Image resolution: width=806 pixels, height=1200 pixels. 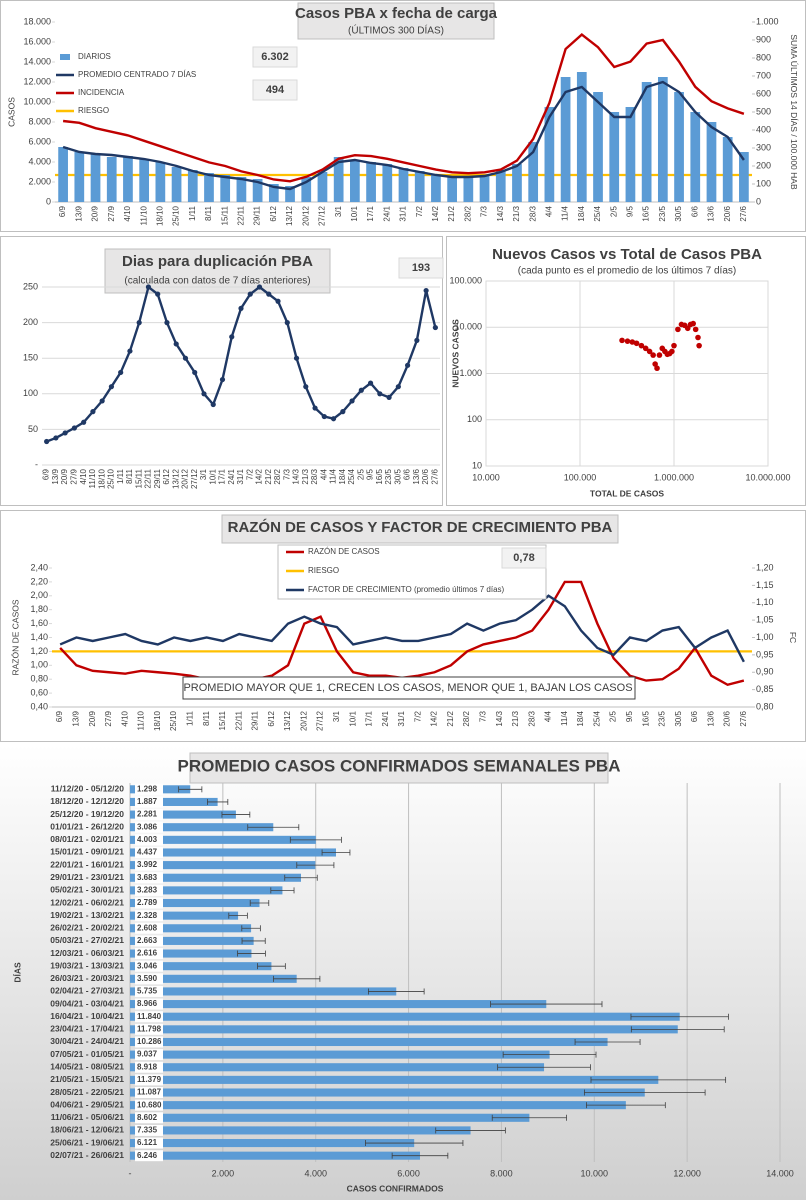 I want to click on y-tick-label: 02/07/21 - 26/06/21, so click(x=87, y=1155).